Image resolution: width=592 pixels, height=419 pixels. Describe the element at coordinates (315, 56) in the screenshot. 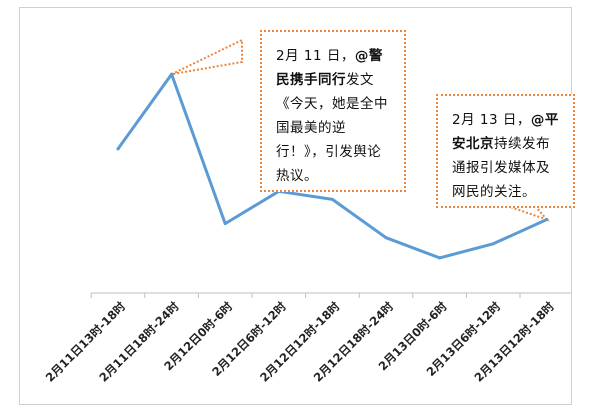

I see `annotation-1-date: 2月 11 日，` at that location.